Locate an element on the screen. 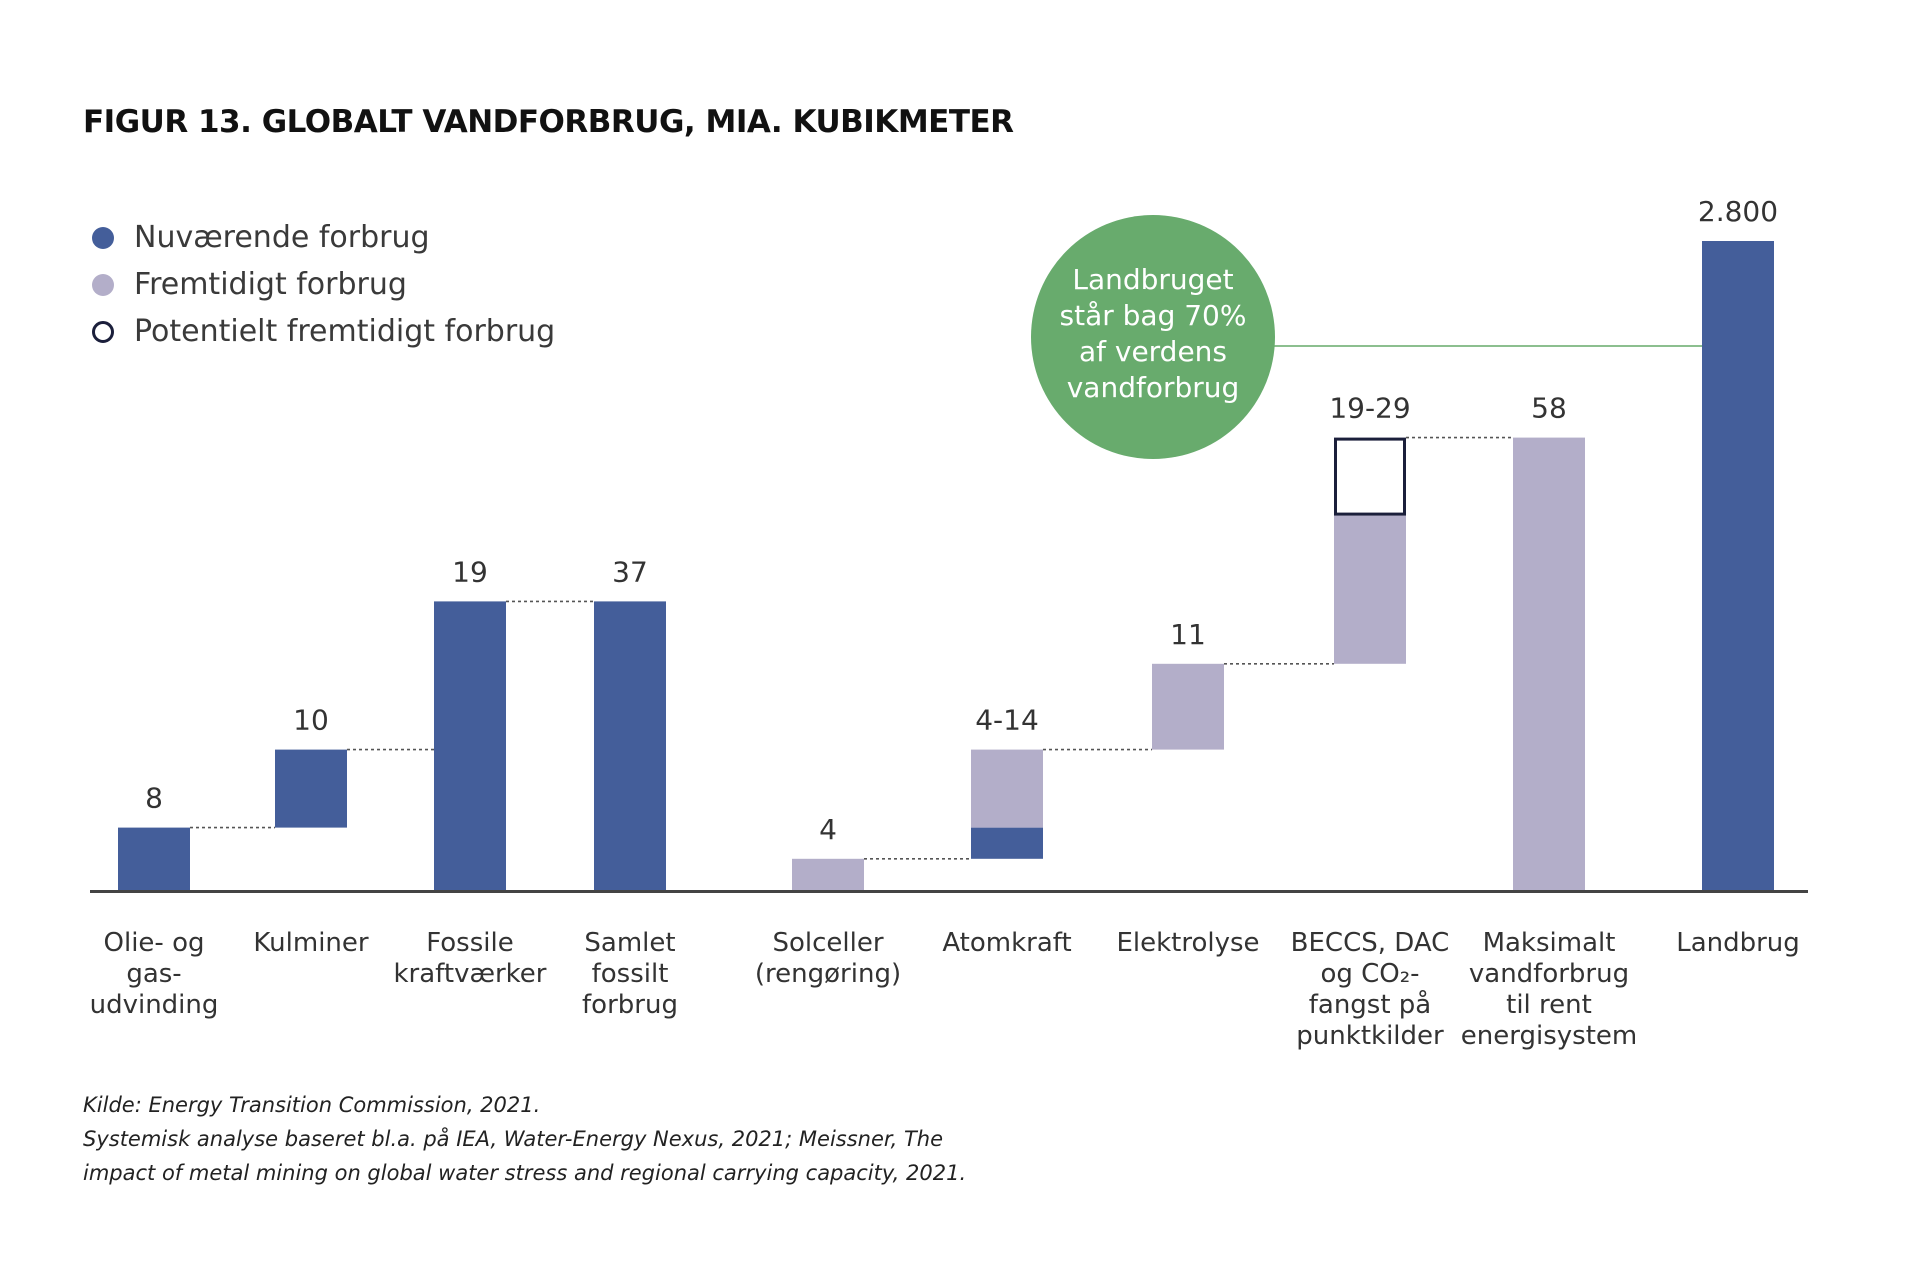 This screenshot has height=1264, width=1920. category-label: Kulminer is located at coordinates (310, 943).